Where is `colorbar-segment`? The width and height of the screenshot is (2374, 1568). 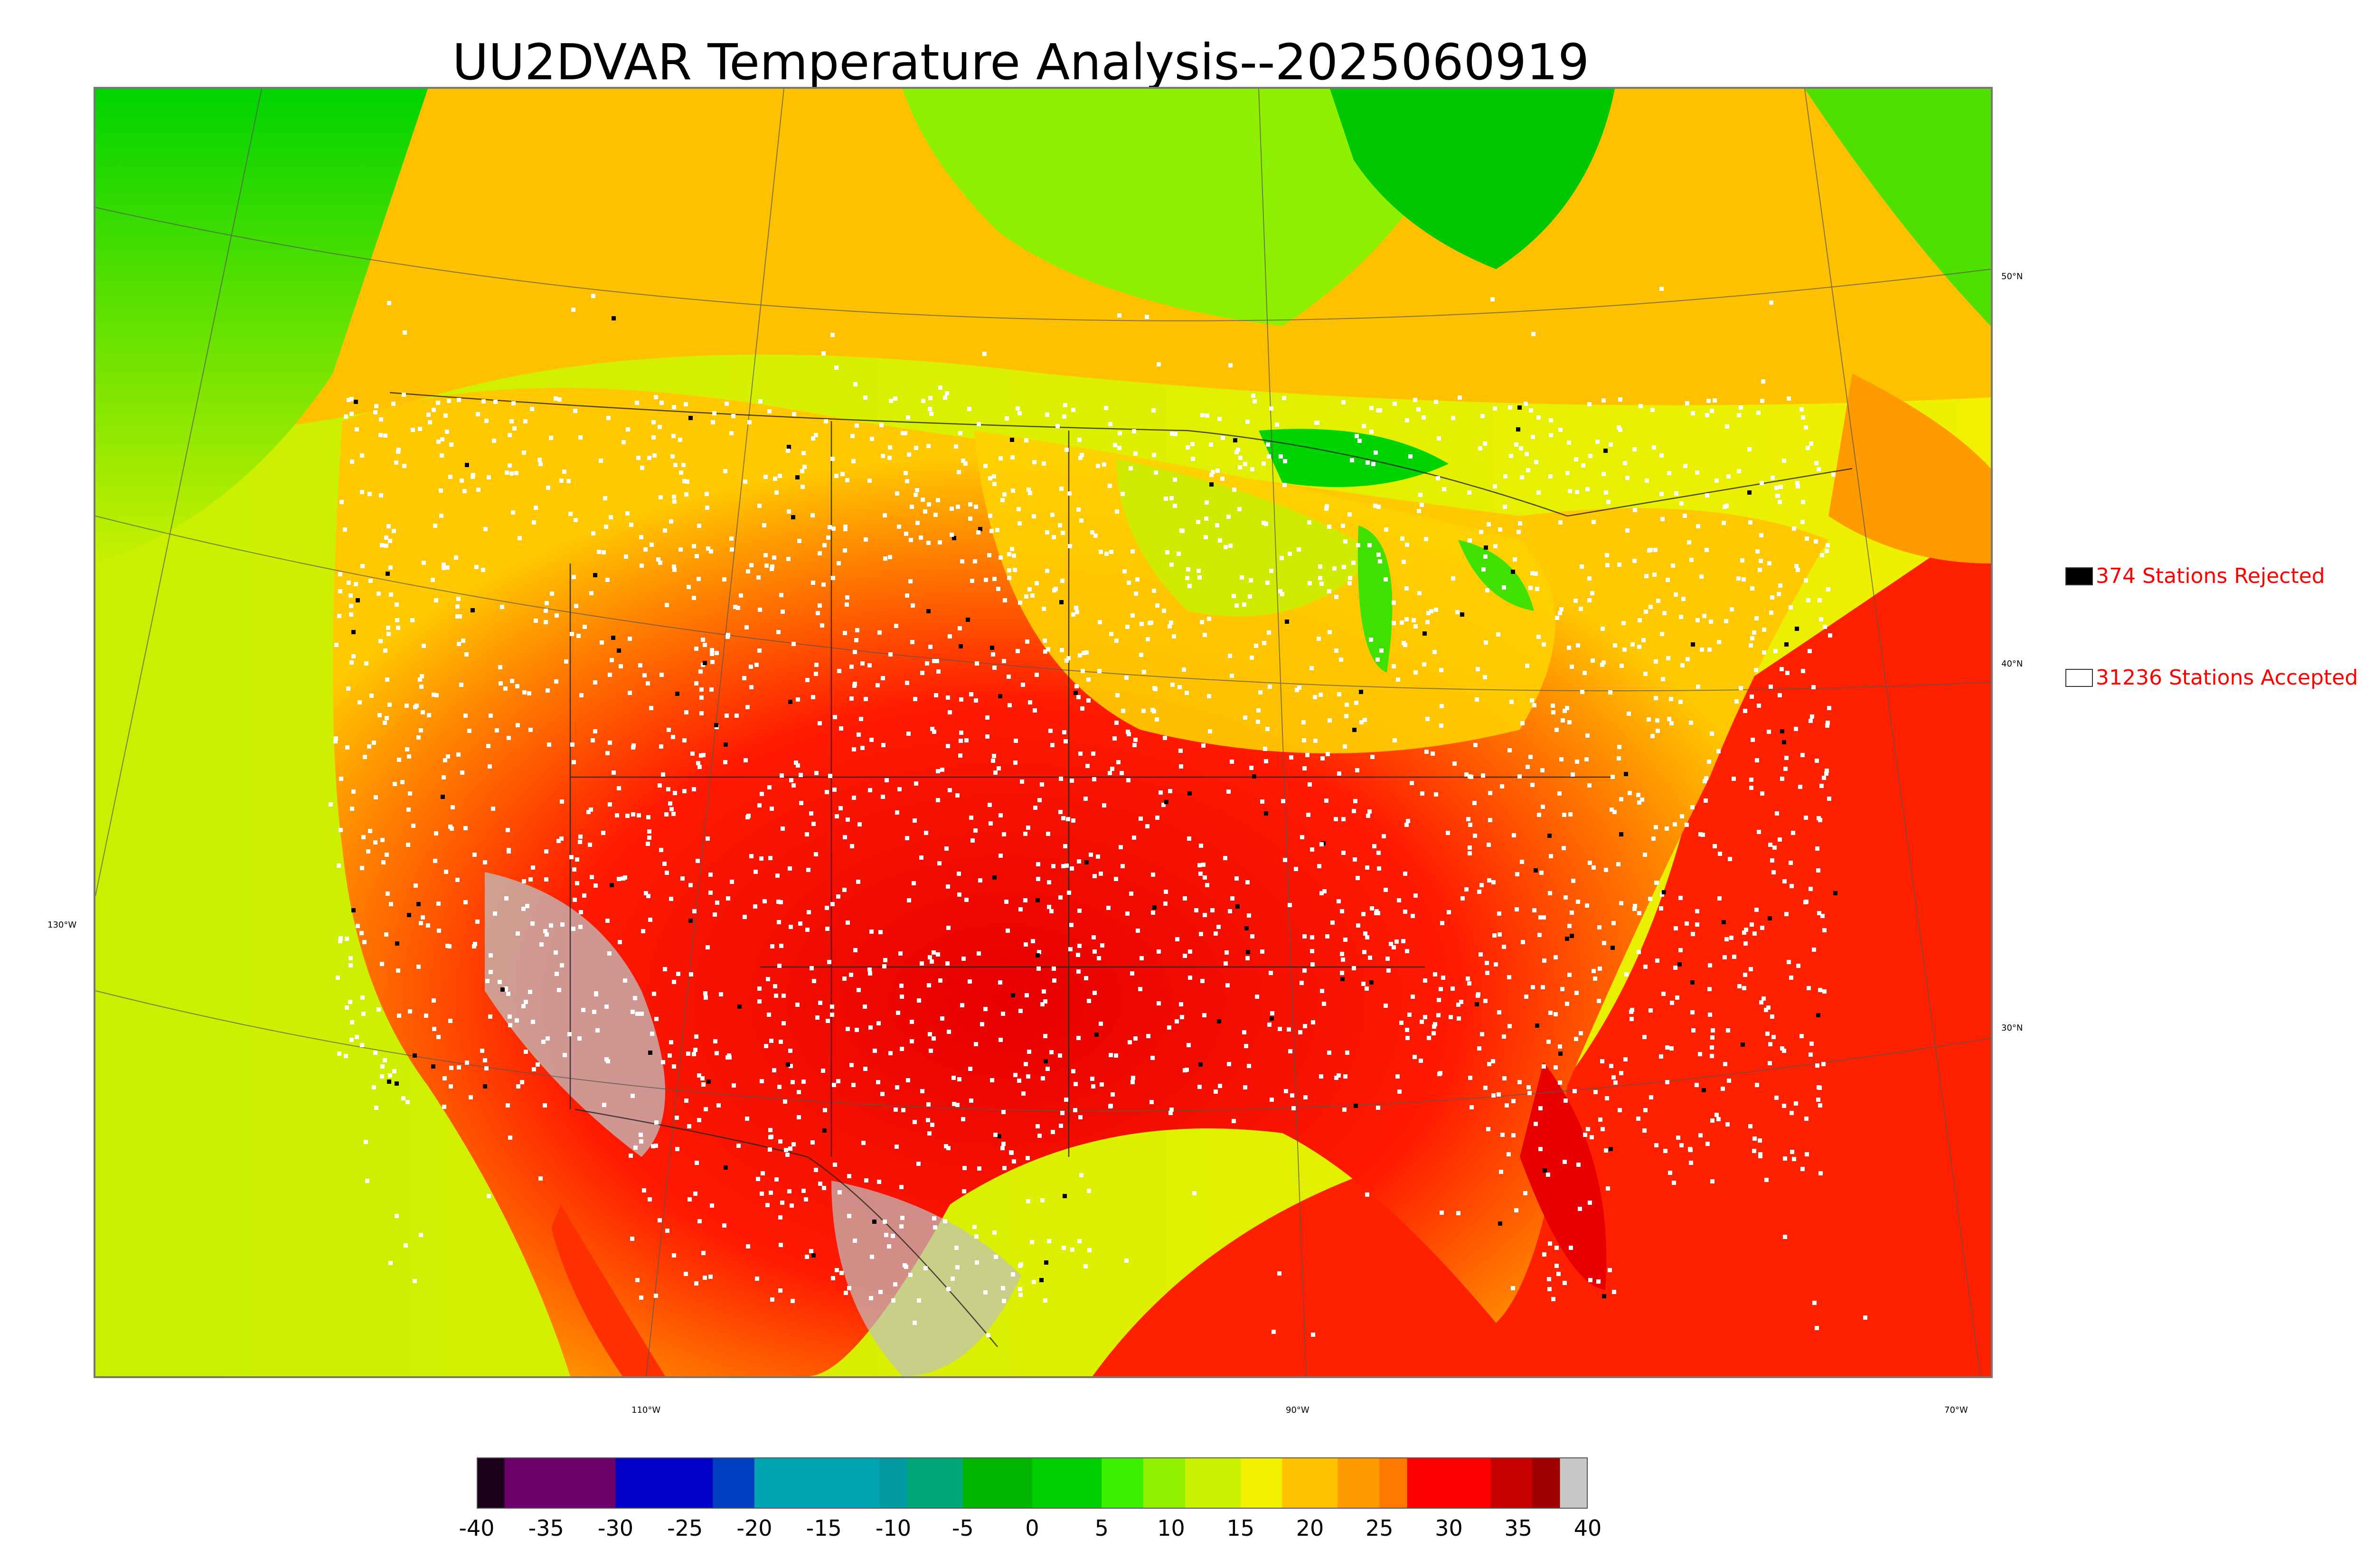 colorbar-segment is located at coordinates (734, 1483).